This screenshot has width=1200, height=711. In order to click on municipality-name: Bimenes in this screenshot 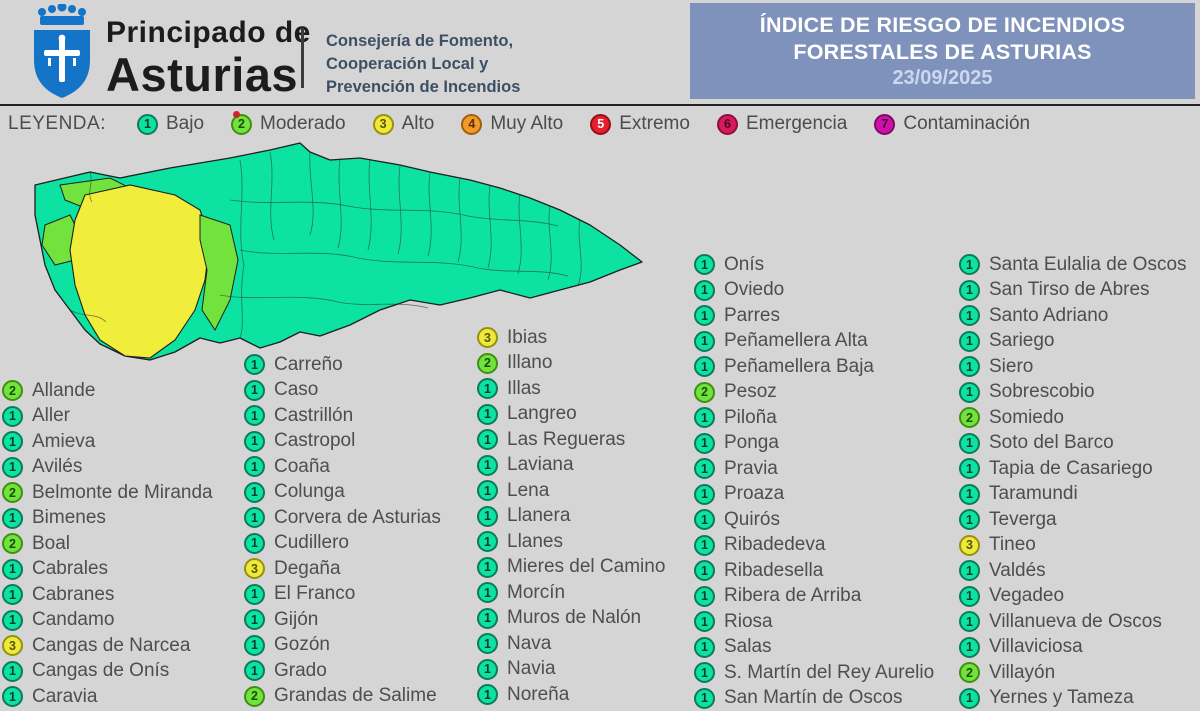, I will do `click(69, 518)`.